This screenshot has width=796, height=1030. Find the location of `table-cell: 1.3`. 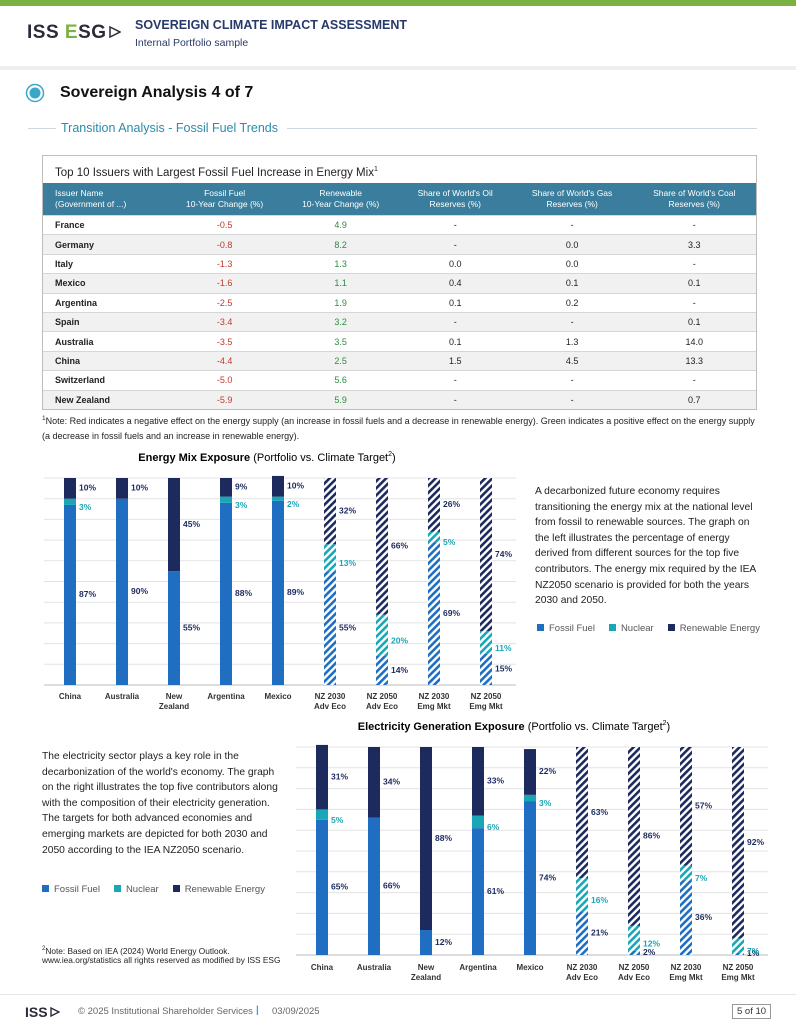

table-cell: 1.3 is located at coordinates (572, 341).